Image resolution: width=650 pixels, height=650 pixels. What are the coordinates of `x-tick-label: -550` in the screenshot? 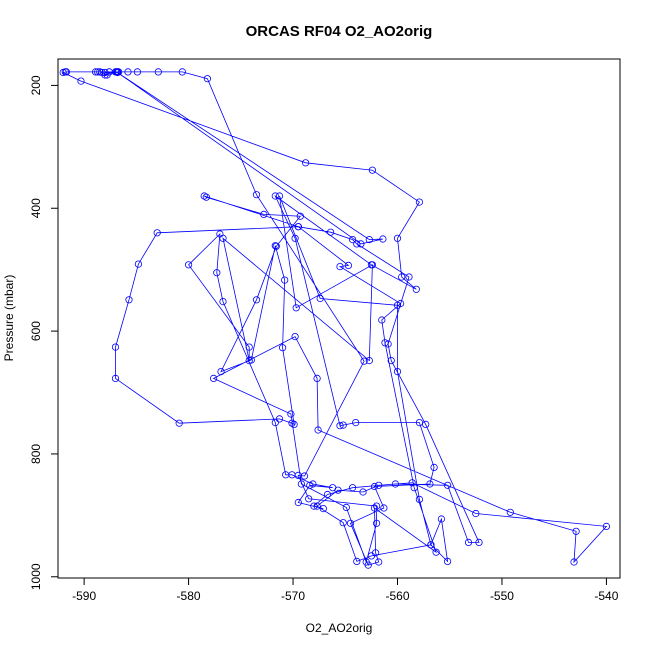 It's located at (502, 596).